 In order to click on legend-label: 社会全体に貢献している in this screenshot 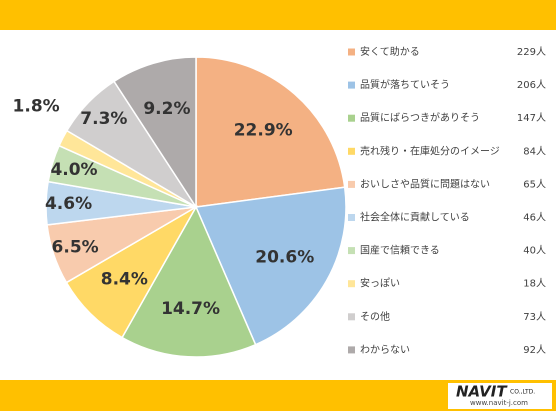, I will do `click(415, 217)`.